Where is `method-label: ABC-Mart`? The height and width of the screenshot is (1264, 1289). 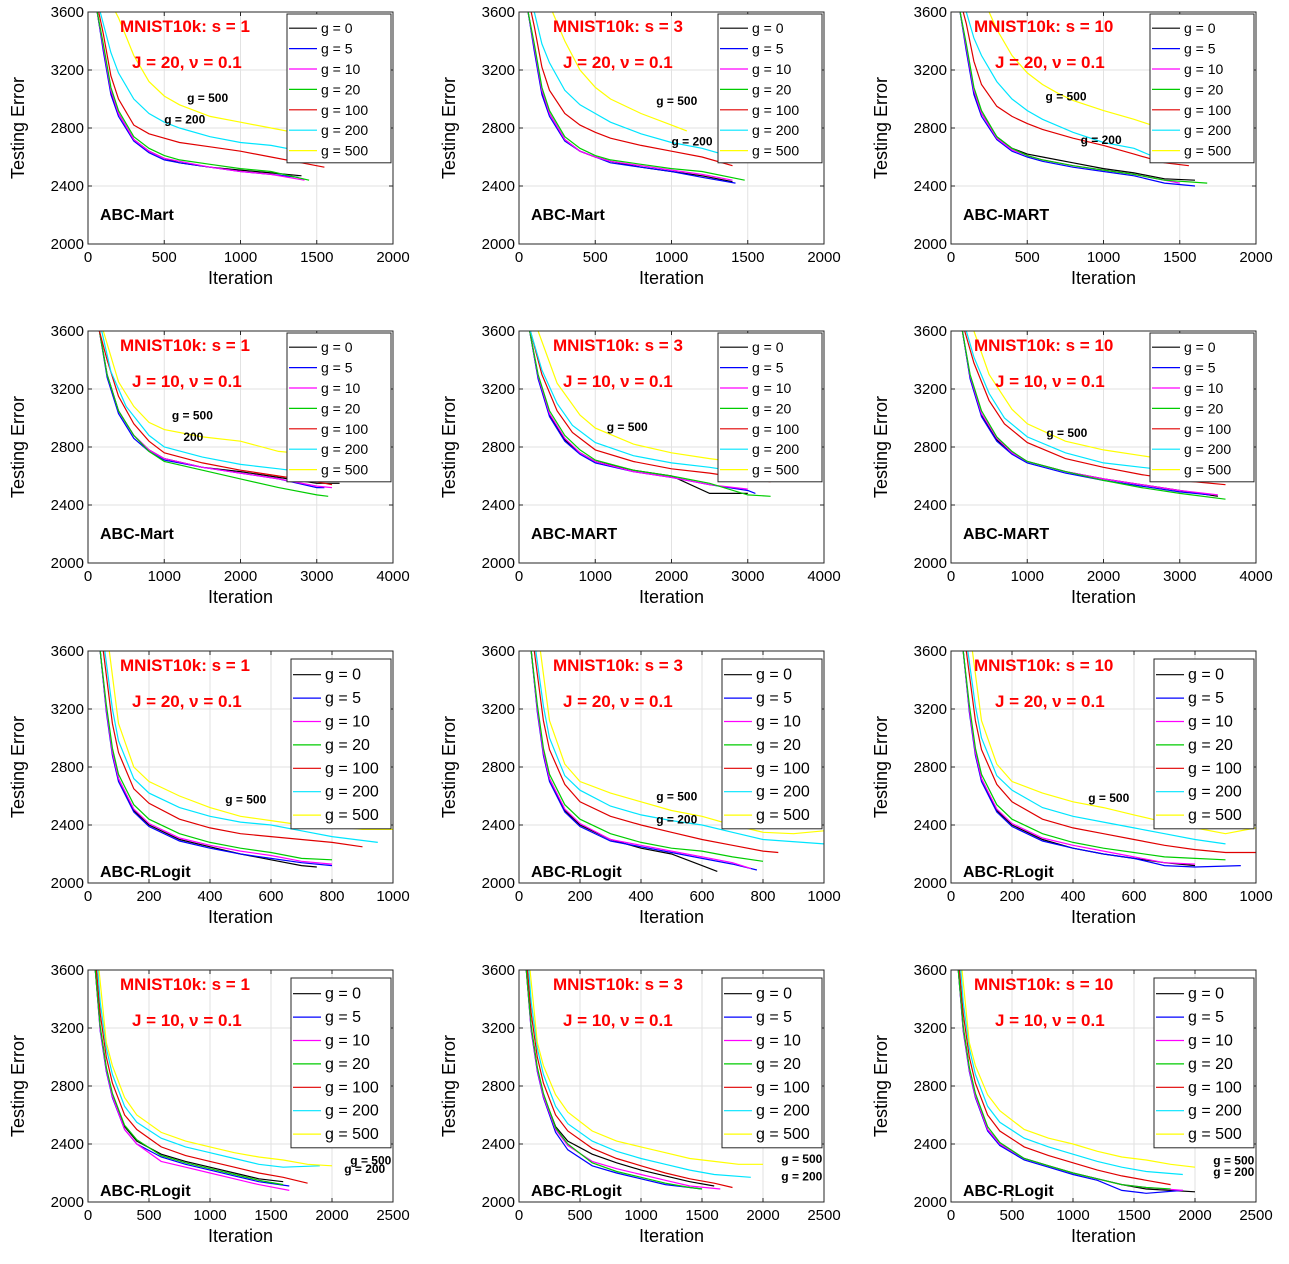
method-label: ABC-Mart is located at coordinates (137, 534).